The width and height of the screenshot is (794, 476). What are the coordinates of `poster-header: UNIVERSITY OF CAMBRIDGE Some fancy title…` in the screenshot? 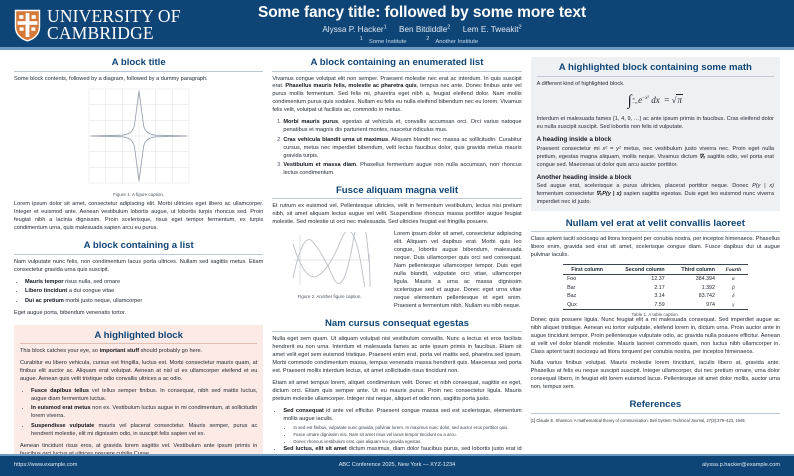 It's located at (397, 25).